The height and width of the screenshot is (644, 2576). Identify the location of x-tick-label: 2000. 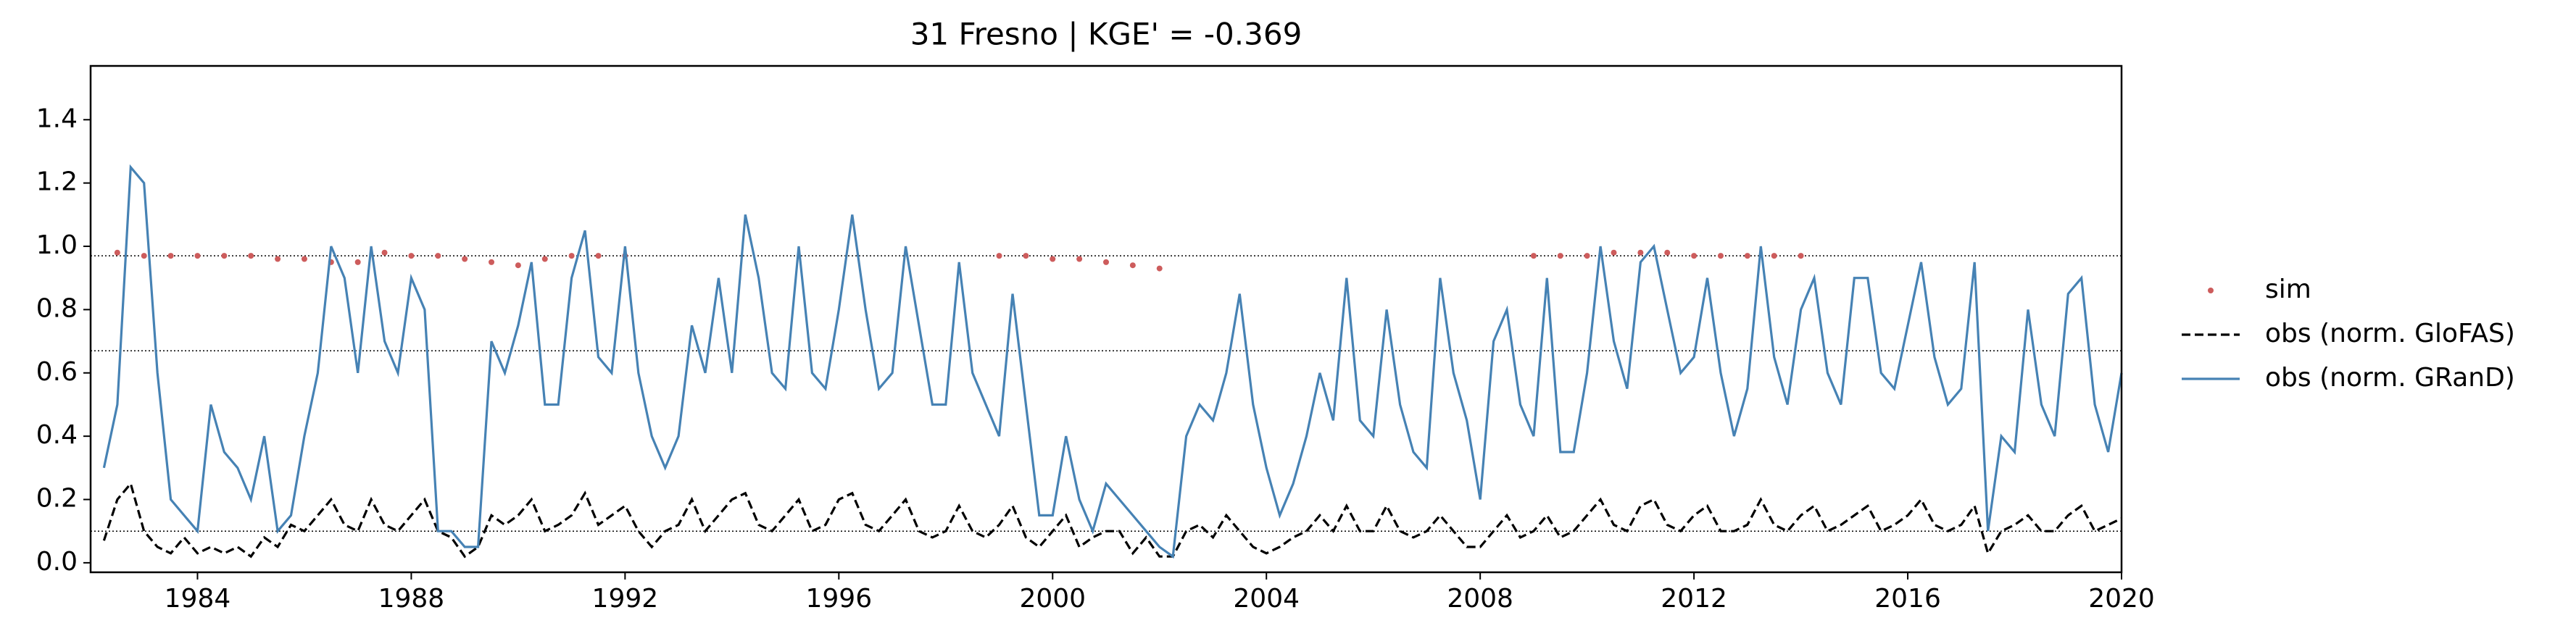
(1052, 599).